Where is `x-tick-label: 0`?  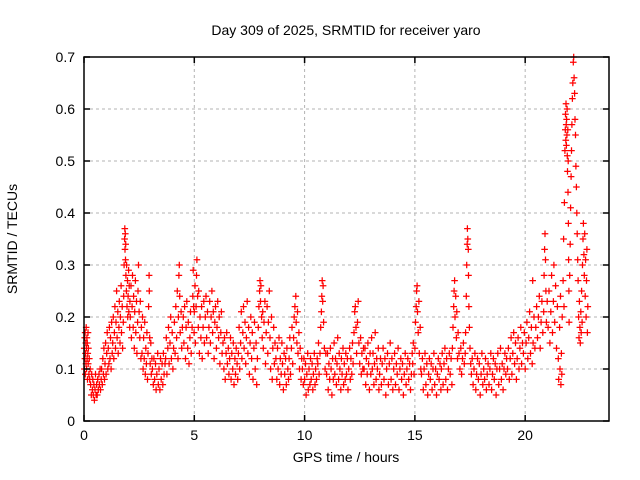
x-tick-label: 0 is located at coordinates (84, 435).